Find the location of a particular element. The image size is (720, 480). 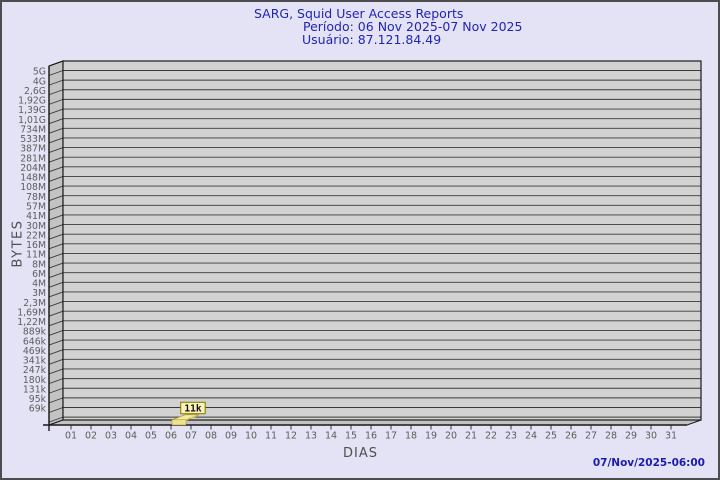

left-wall is located at coordinates (56, 243).